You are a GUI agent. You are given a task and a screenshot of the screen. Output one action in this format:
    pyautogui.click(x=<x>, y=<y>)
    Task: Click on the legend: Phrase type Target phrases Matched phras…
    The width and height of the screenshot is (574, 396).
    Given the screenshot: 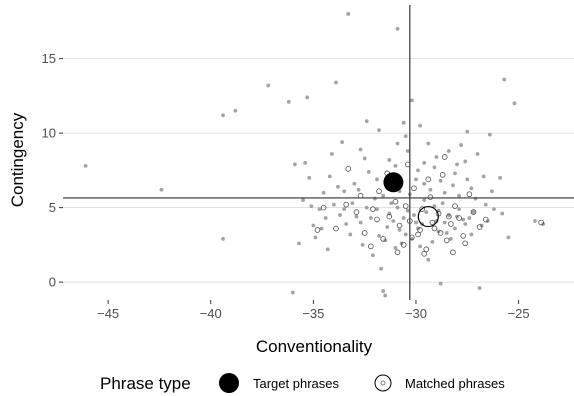 What is the action you would take?
    pyautogui.click(x=302, y=383)
    